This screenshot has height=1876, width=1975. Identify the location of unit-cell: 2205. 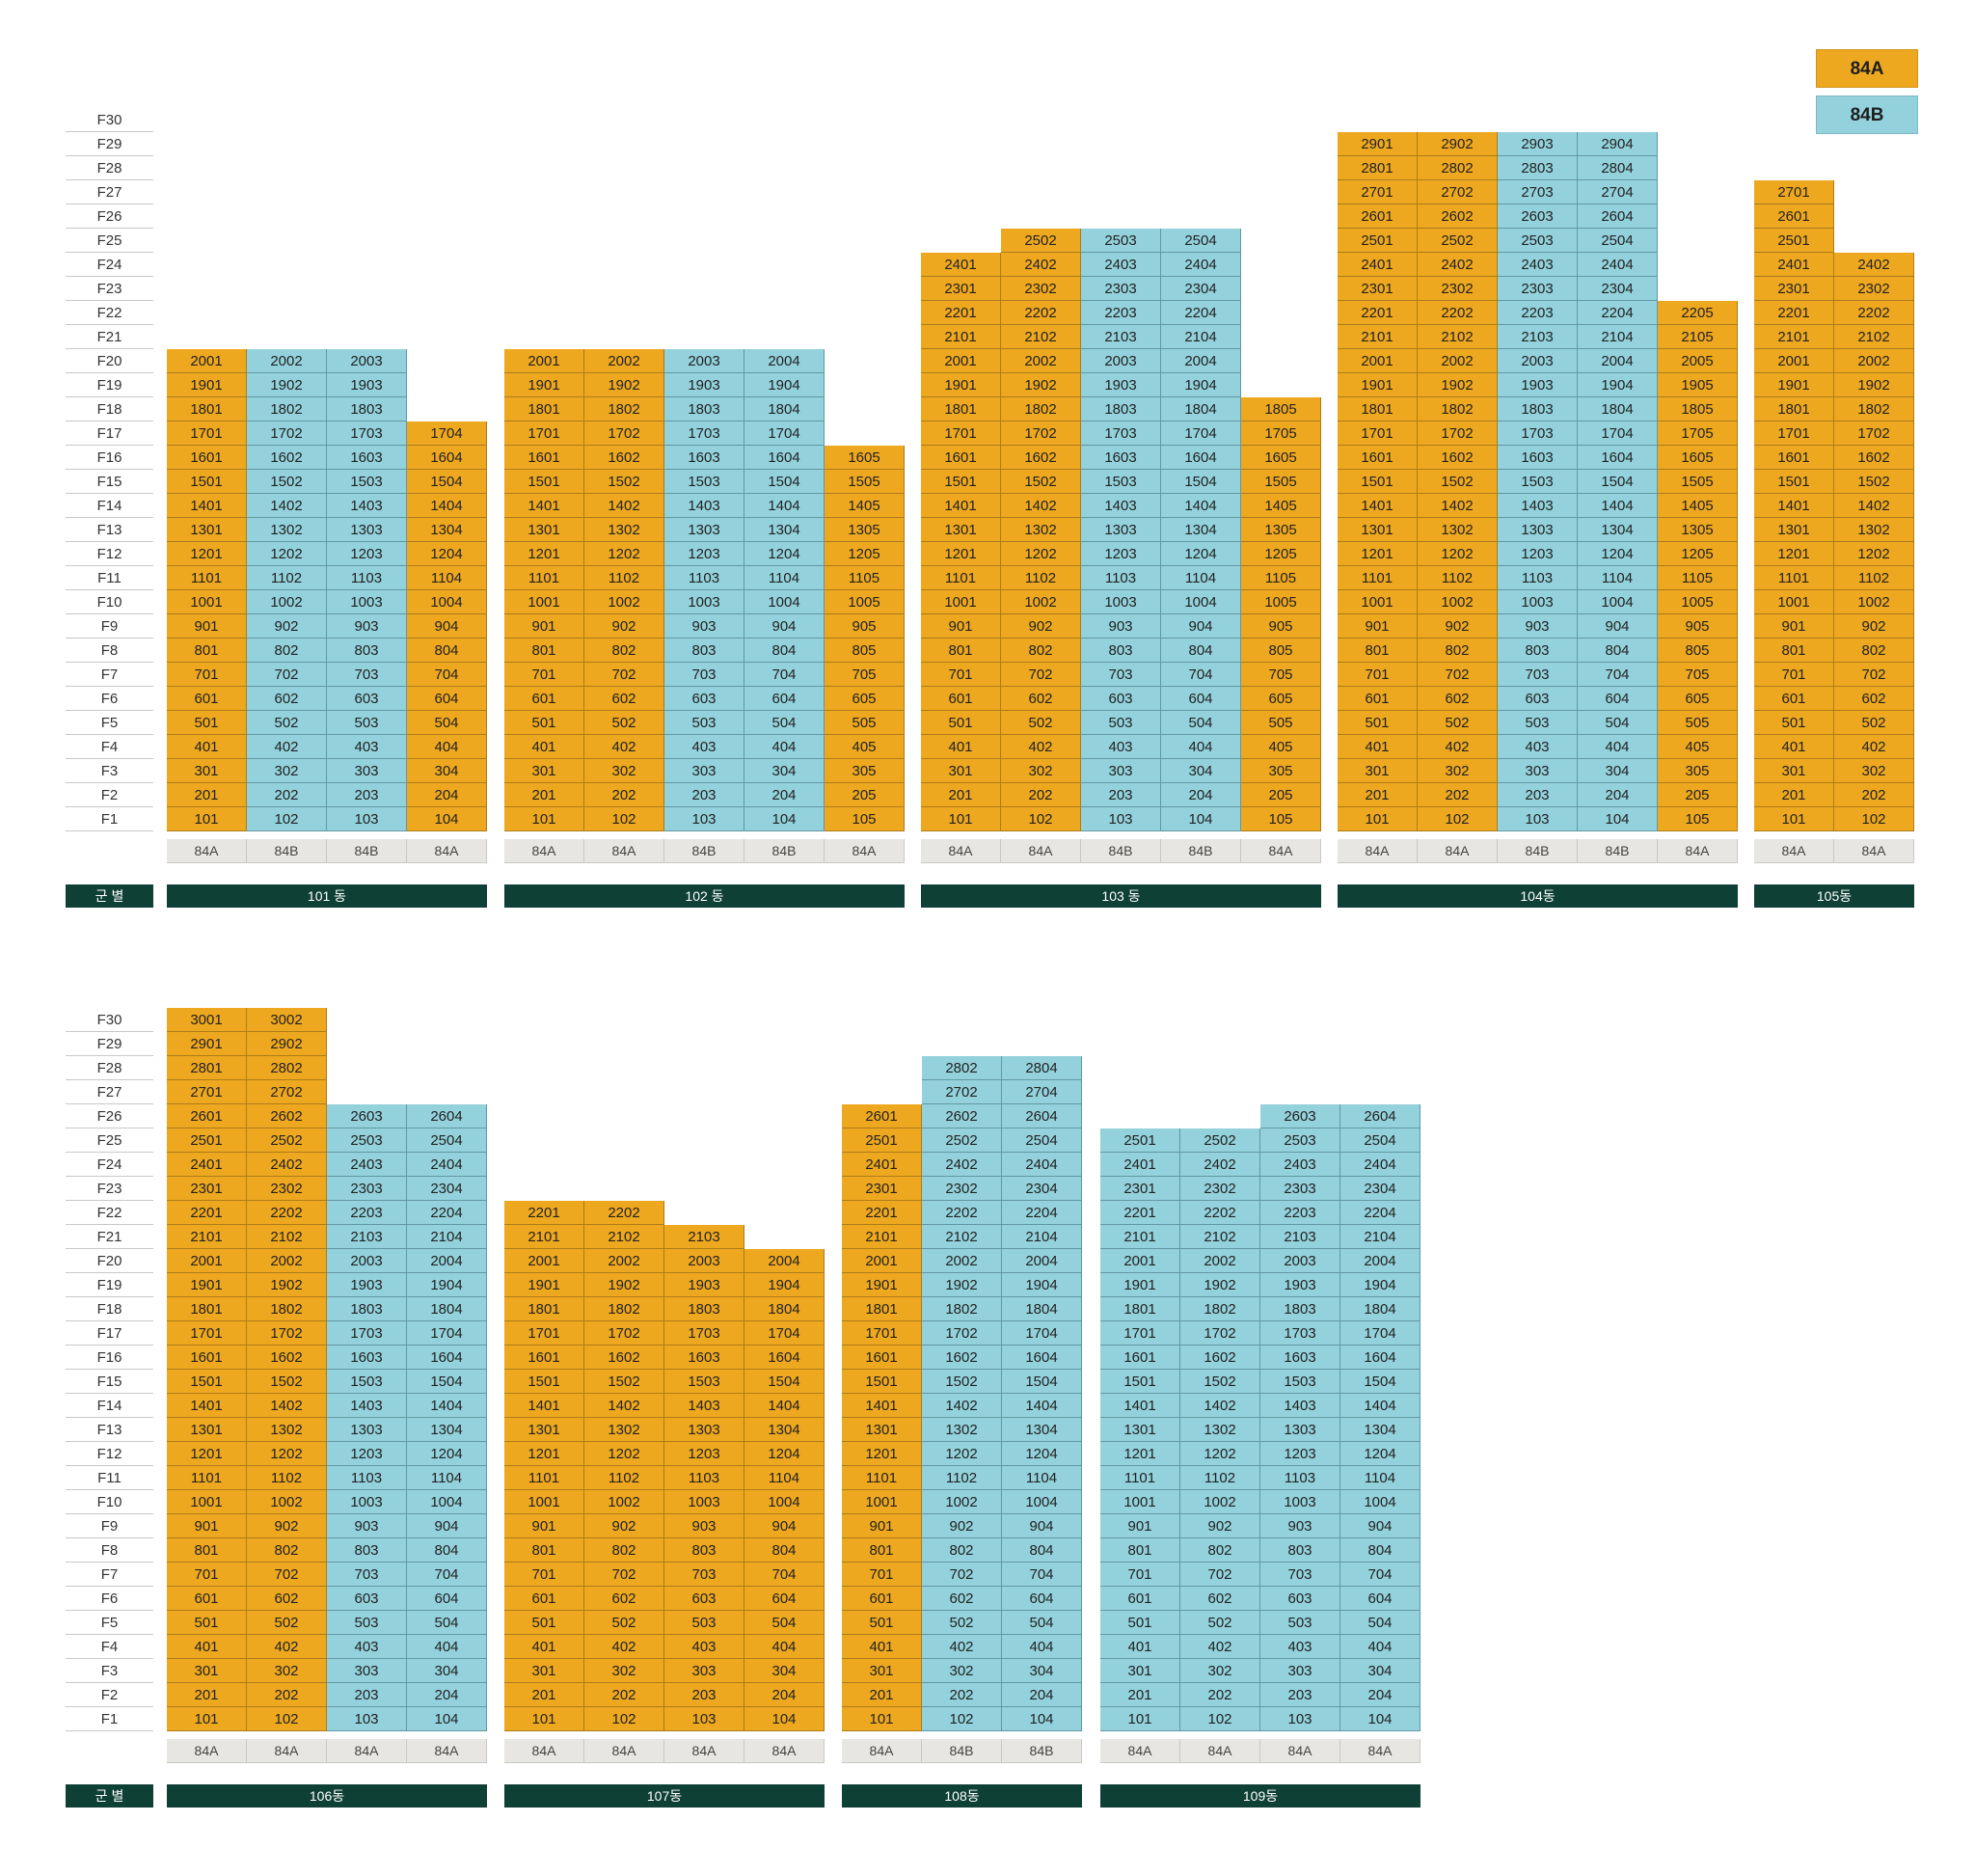
(1698, 313).